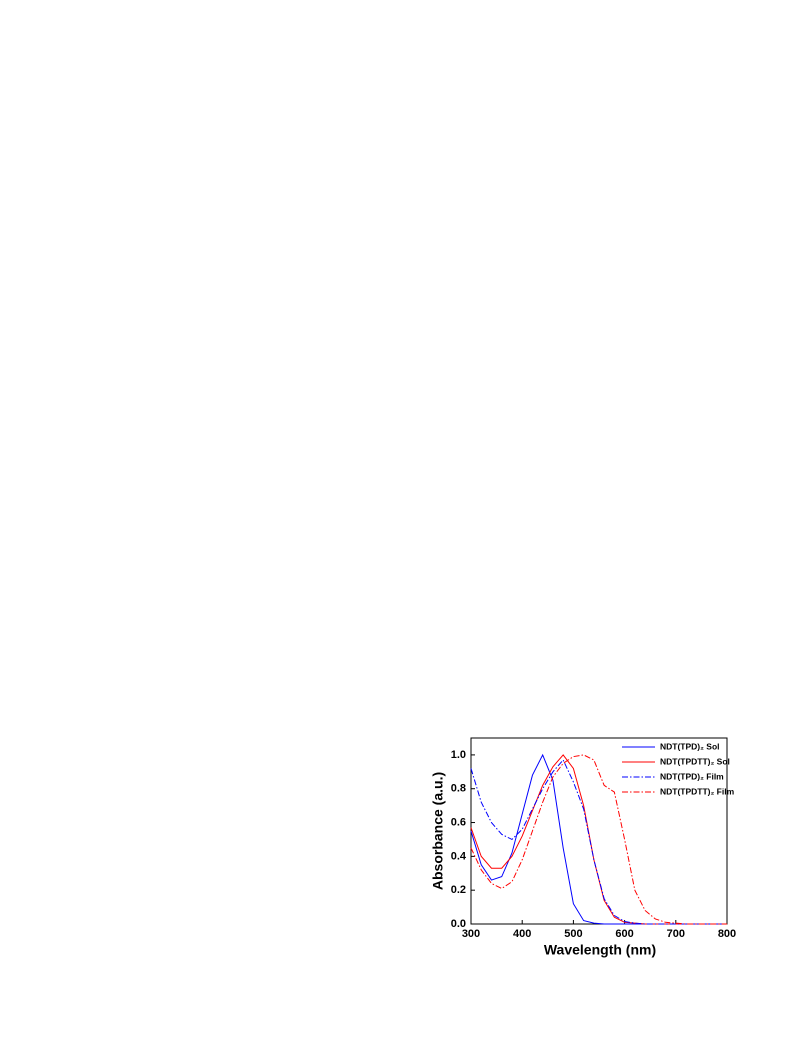 Image resolution: width=793 pixels, height=1062 pixels. Describe the element at coordinates (438, 831) in the screenshot. I see `y-axis-label: Absorbance (a.u.)` at that location.